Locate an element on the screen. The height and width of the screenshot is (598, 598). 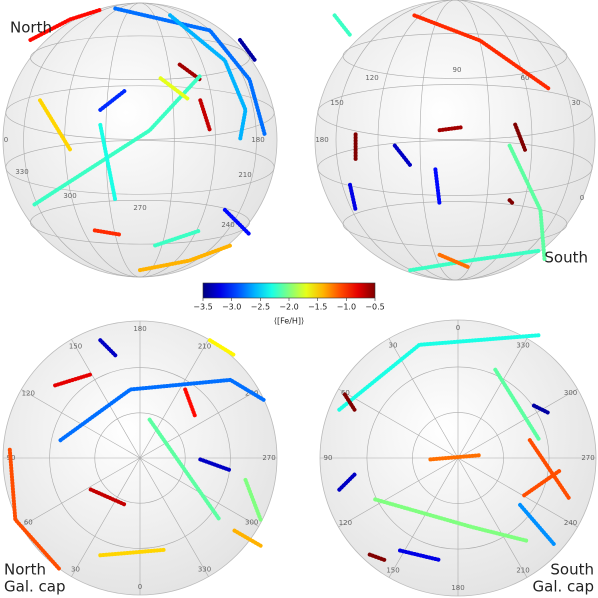
grid-label: 240 is located at coordinates (570, 523).